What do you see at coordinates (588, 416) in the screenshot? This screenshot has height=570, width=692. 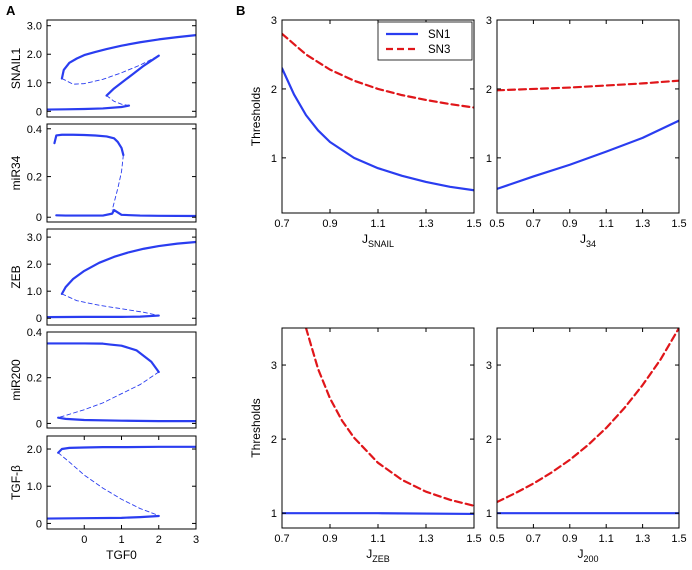 I see `series-line-b4-SN3` at bounding box center [588, 416].